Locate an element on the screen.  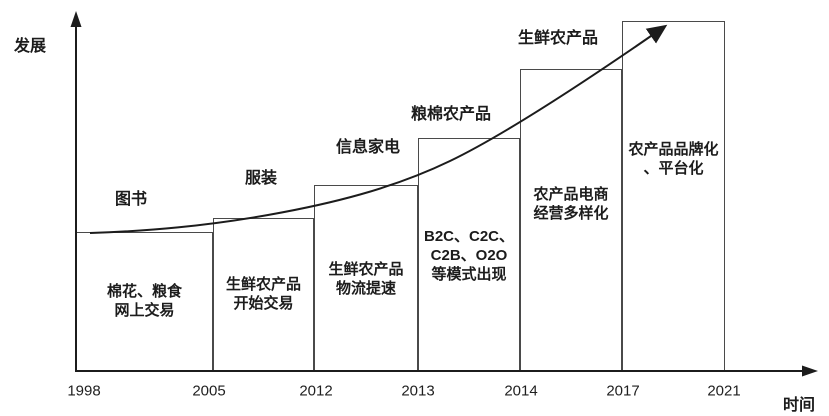
x-tick-label: 1998 is located at coordinates (84, 391).